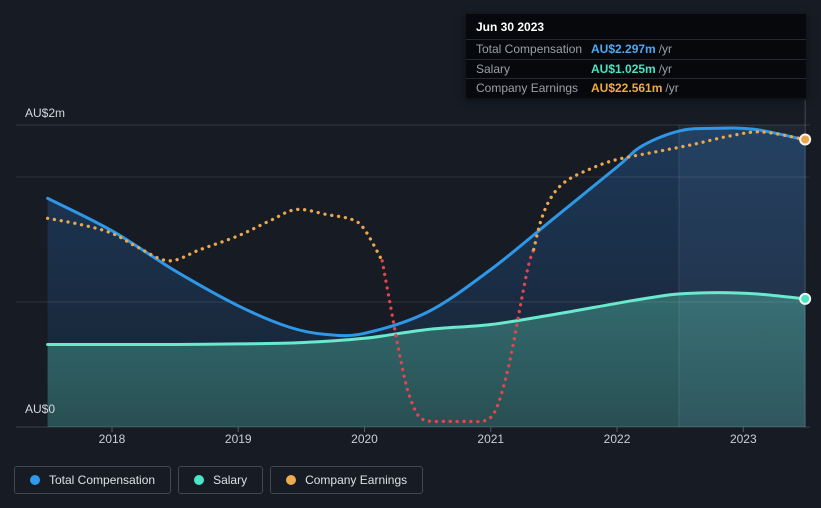 The width and height of the screenshot is (821, 508). I want to click on tooltip-row-salary: Salary AU$1.025m /yr, so click(636, 68).